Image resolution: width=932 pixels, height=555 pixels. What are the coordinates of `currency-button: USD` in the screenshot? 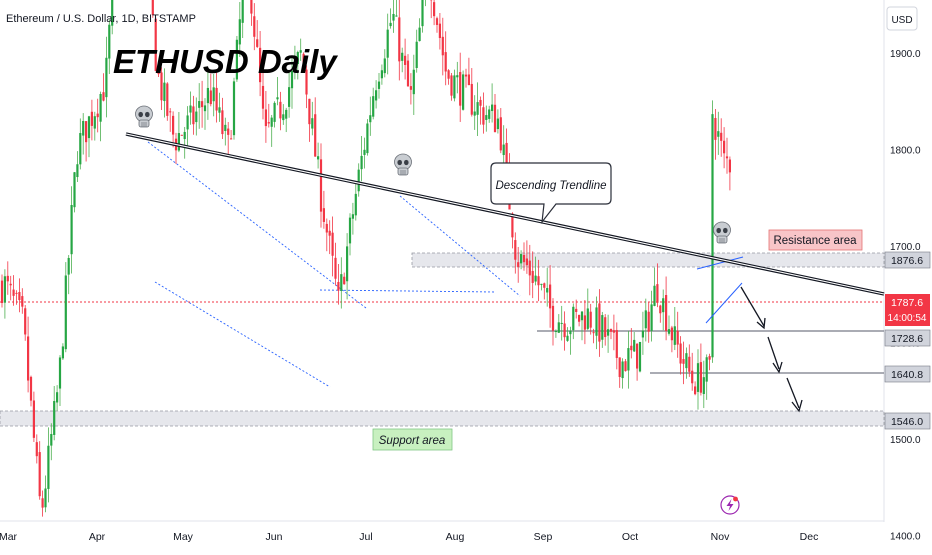 It's located at (902, 18).